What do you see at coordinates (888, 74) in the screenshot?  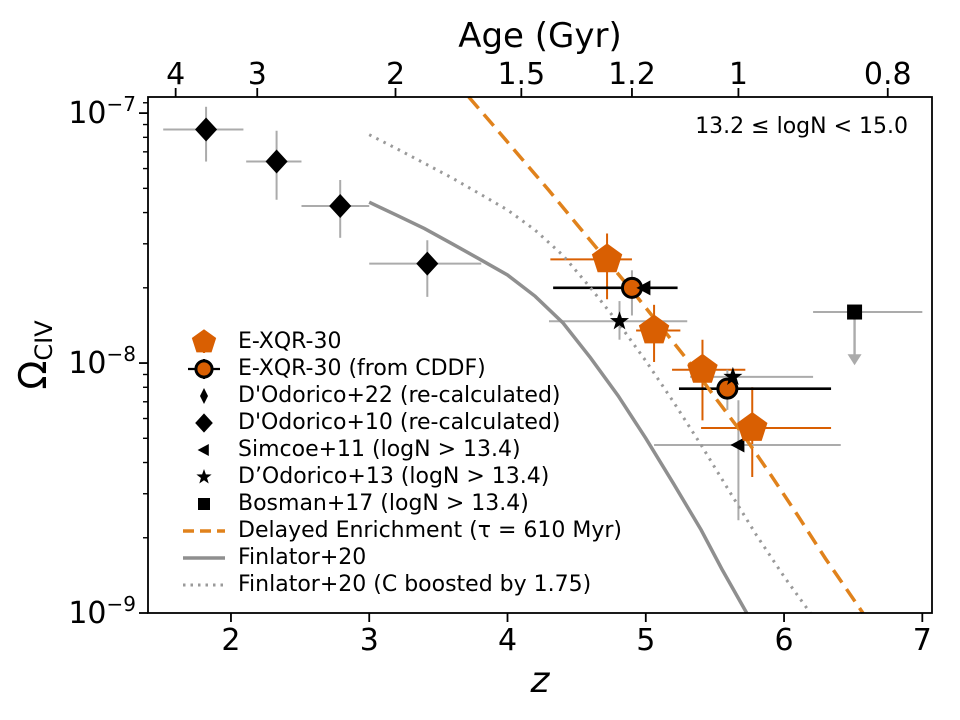 I see `top-axis-tick-label: 0.8` at bounding box center [888, 74].